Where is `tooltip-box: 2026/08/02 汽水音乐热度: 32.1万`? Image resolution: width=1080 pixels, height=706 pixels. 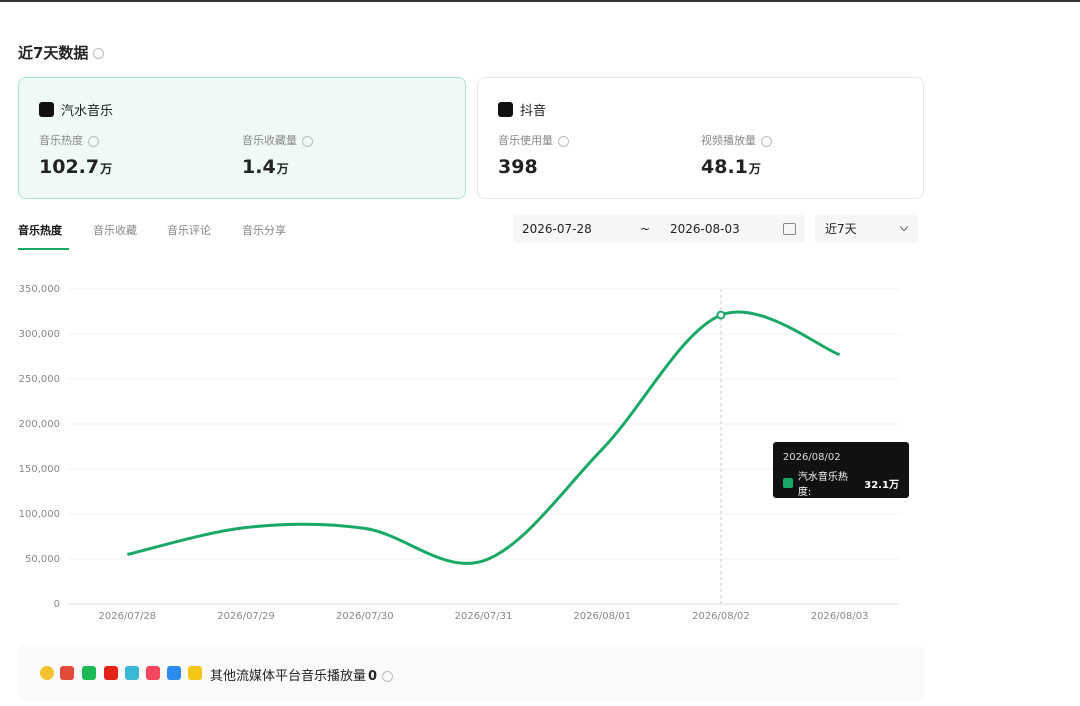
tooltip-box: 2026/08/02 汽水音乐热度: 32.1万 is located at coordinates (840, 470).